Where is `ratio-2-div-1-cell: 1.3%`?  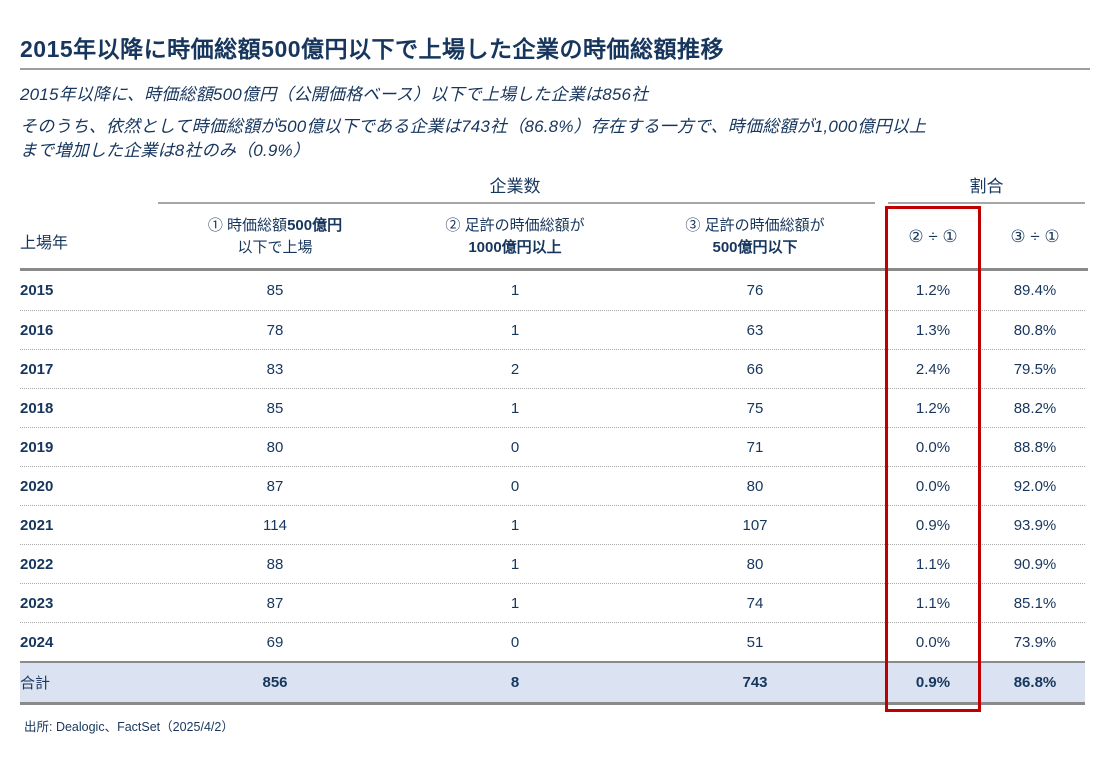
ratio-2-div-1-cell: 1.3% is located at coordinates (933, 330).